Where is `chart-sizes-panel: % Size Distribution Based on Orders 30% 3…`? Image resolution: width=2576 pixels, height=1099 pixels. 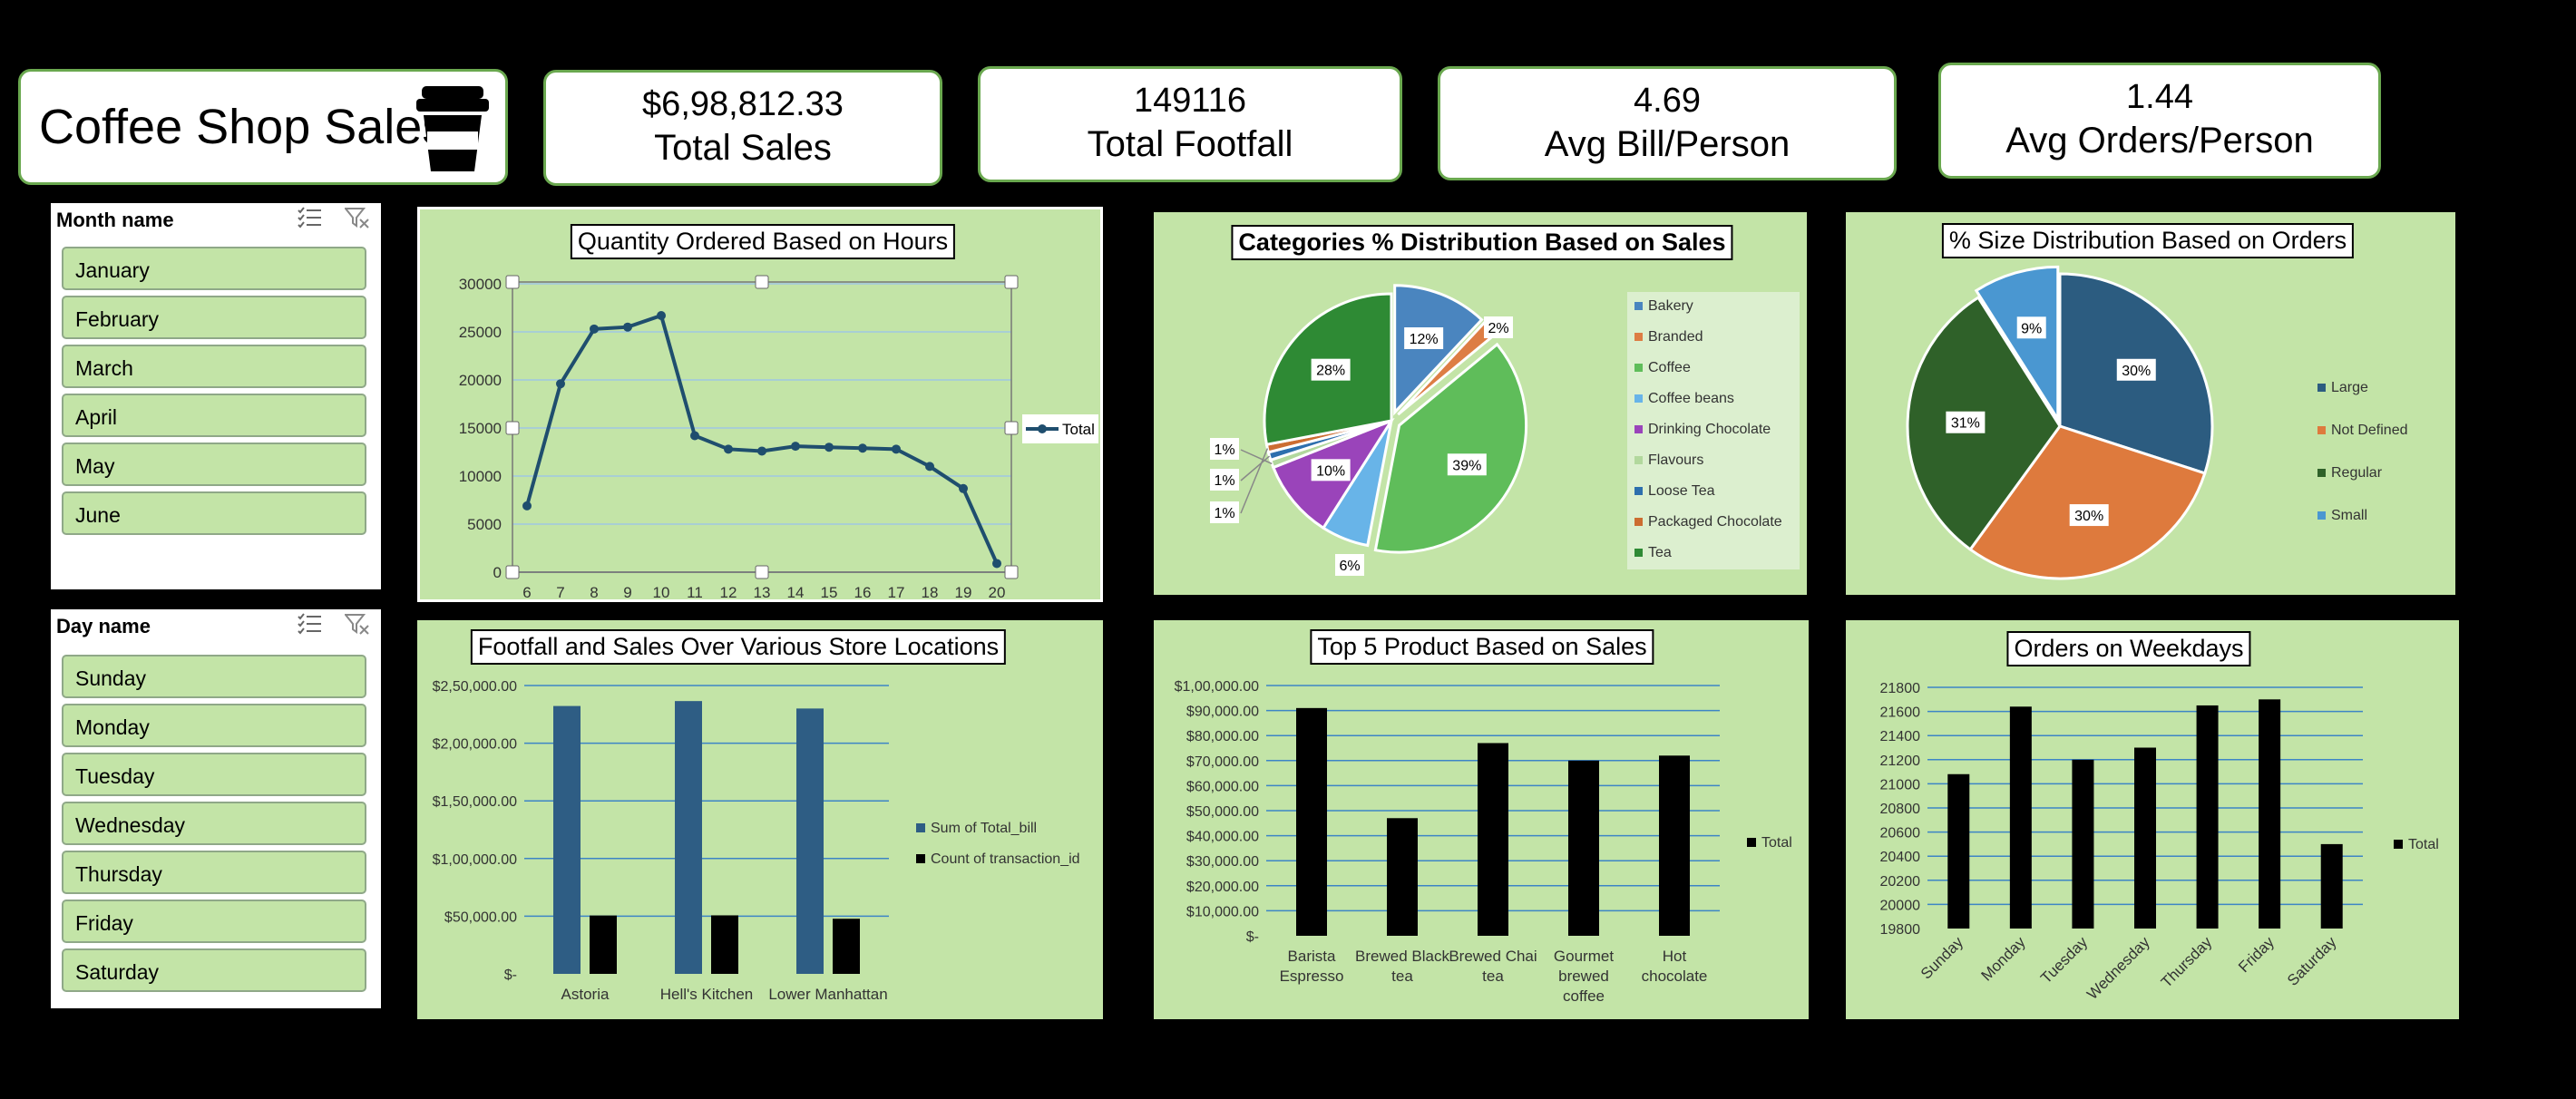
chart-sizes-panel: % Size Distribution Based on Orders 30% 3… is located at coordinates (2150, 403).